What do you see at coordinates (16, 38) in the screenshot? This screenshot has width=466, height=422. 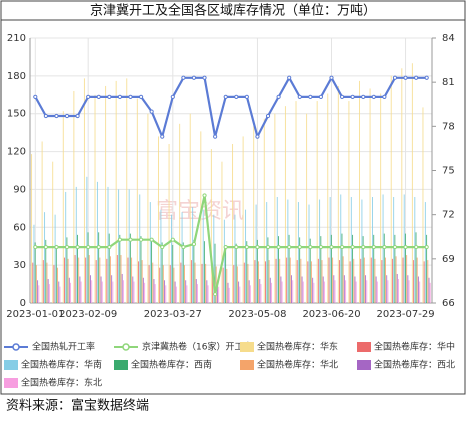 I see `y-tick-label: 210` at bounding box center [16, 38].